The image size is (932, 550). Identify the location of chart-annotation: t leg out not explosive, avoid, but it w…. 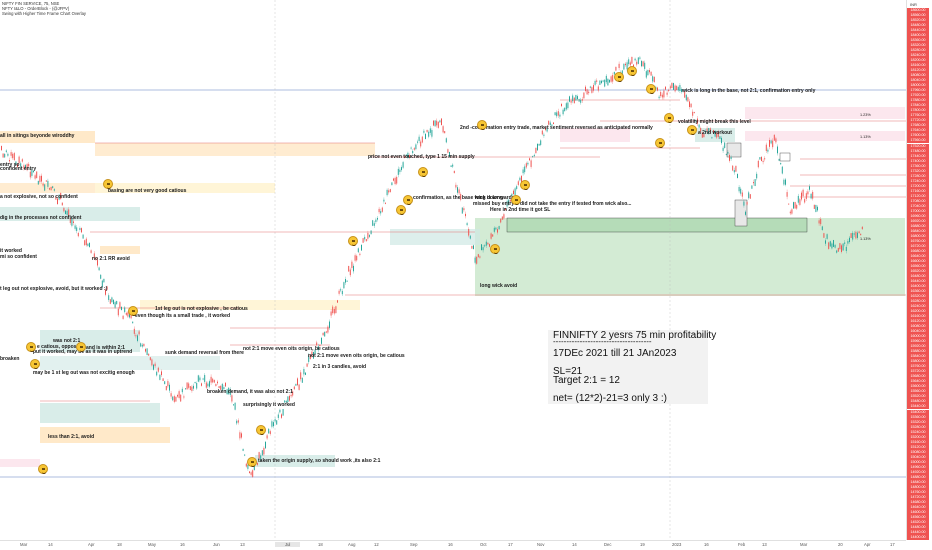
(54, 289).